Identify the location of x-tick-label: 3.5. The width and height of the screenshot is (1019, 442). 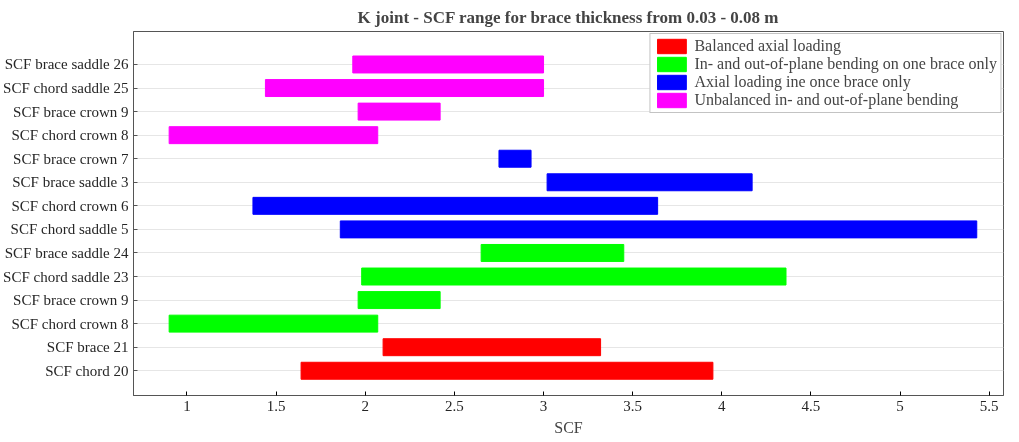
(633, 405).